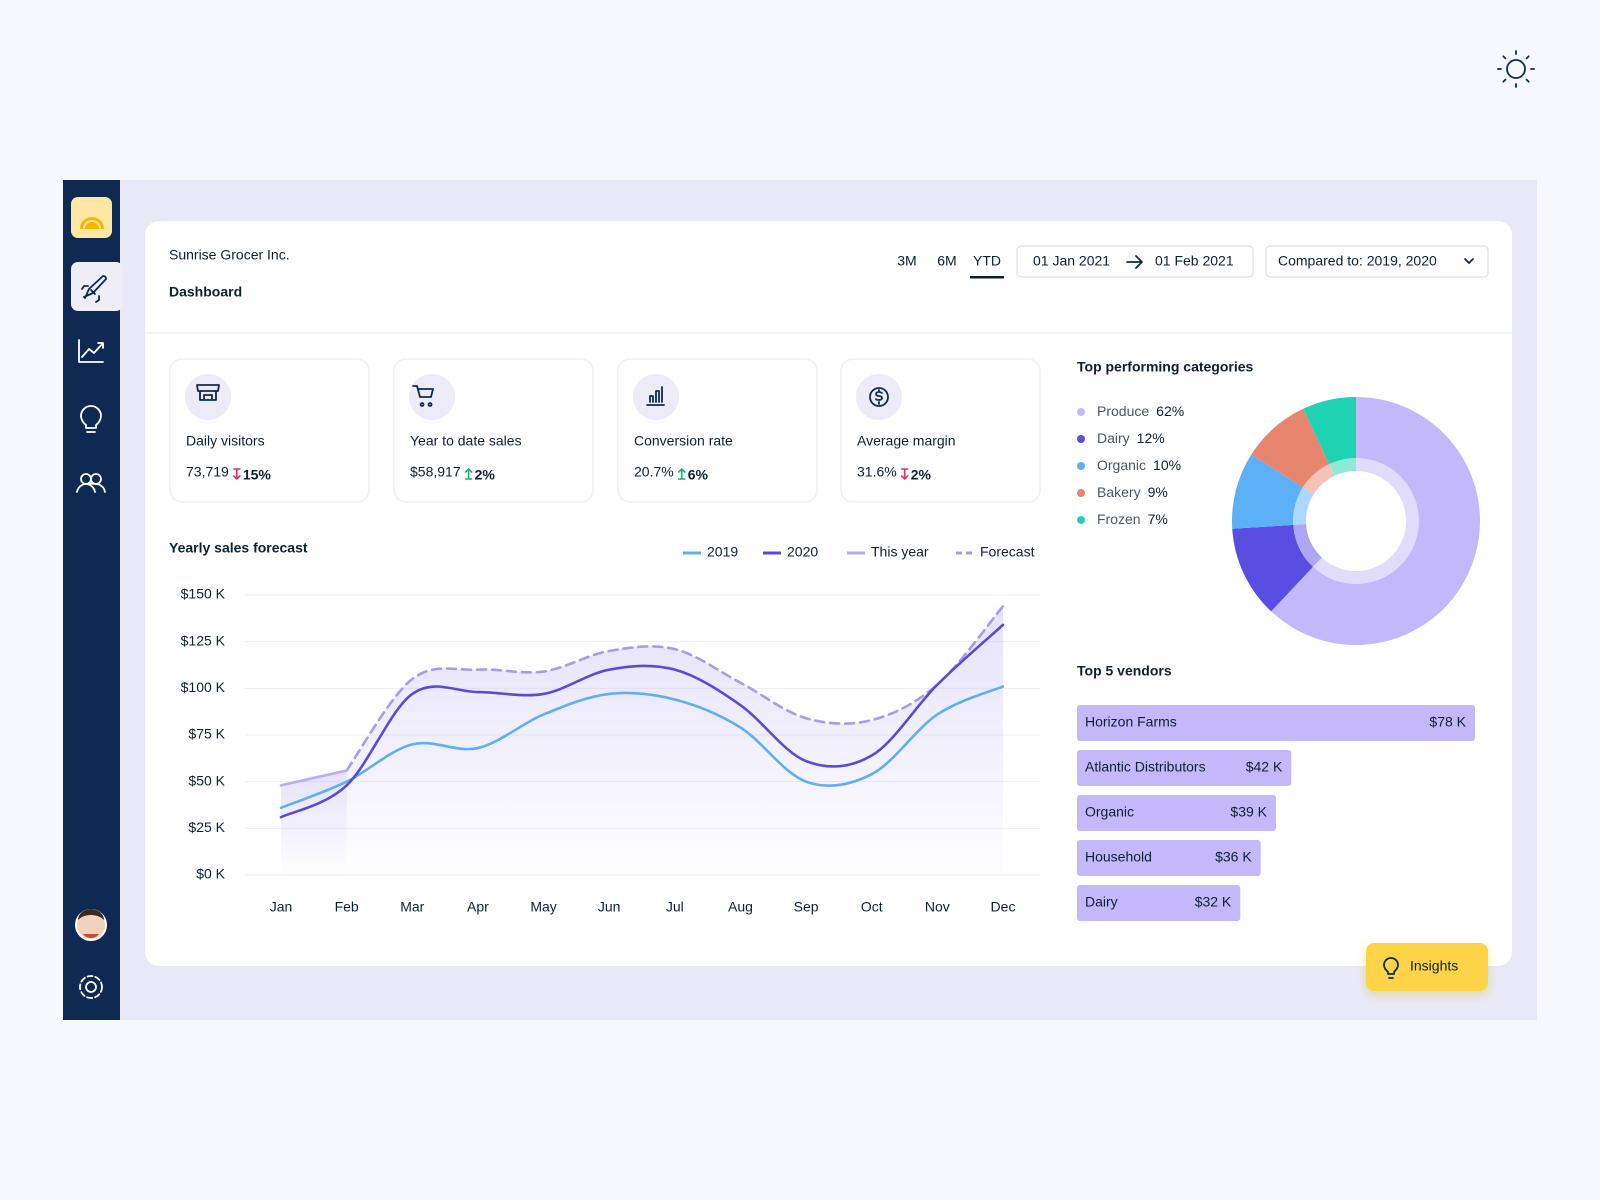  I want to click on area-fill, so click(674, 740).